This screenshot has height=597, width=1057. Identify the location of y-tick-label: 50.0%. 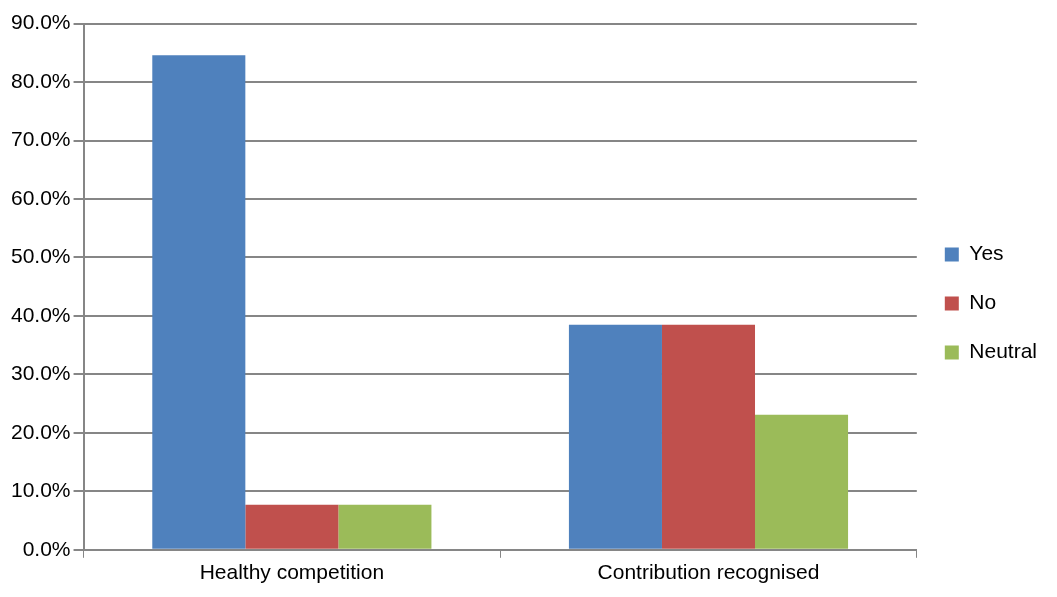
(41, 256).